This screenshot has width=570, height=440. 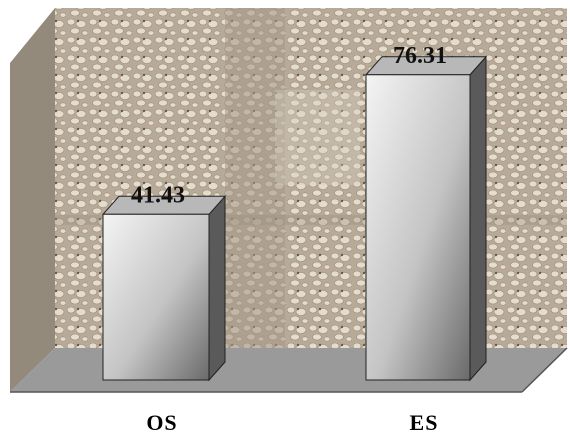 What do you see at coordinates (161, 422) in the screenshot?
I see `category-label-os: OS` at bounding box center [161, 422].